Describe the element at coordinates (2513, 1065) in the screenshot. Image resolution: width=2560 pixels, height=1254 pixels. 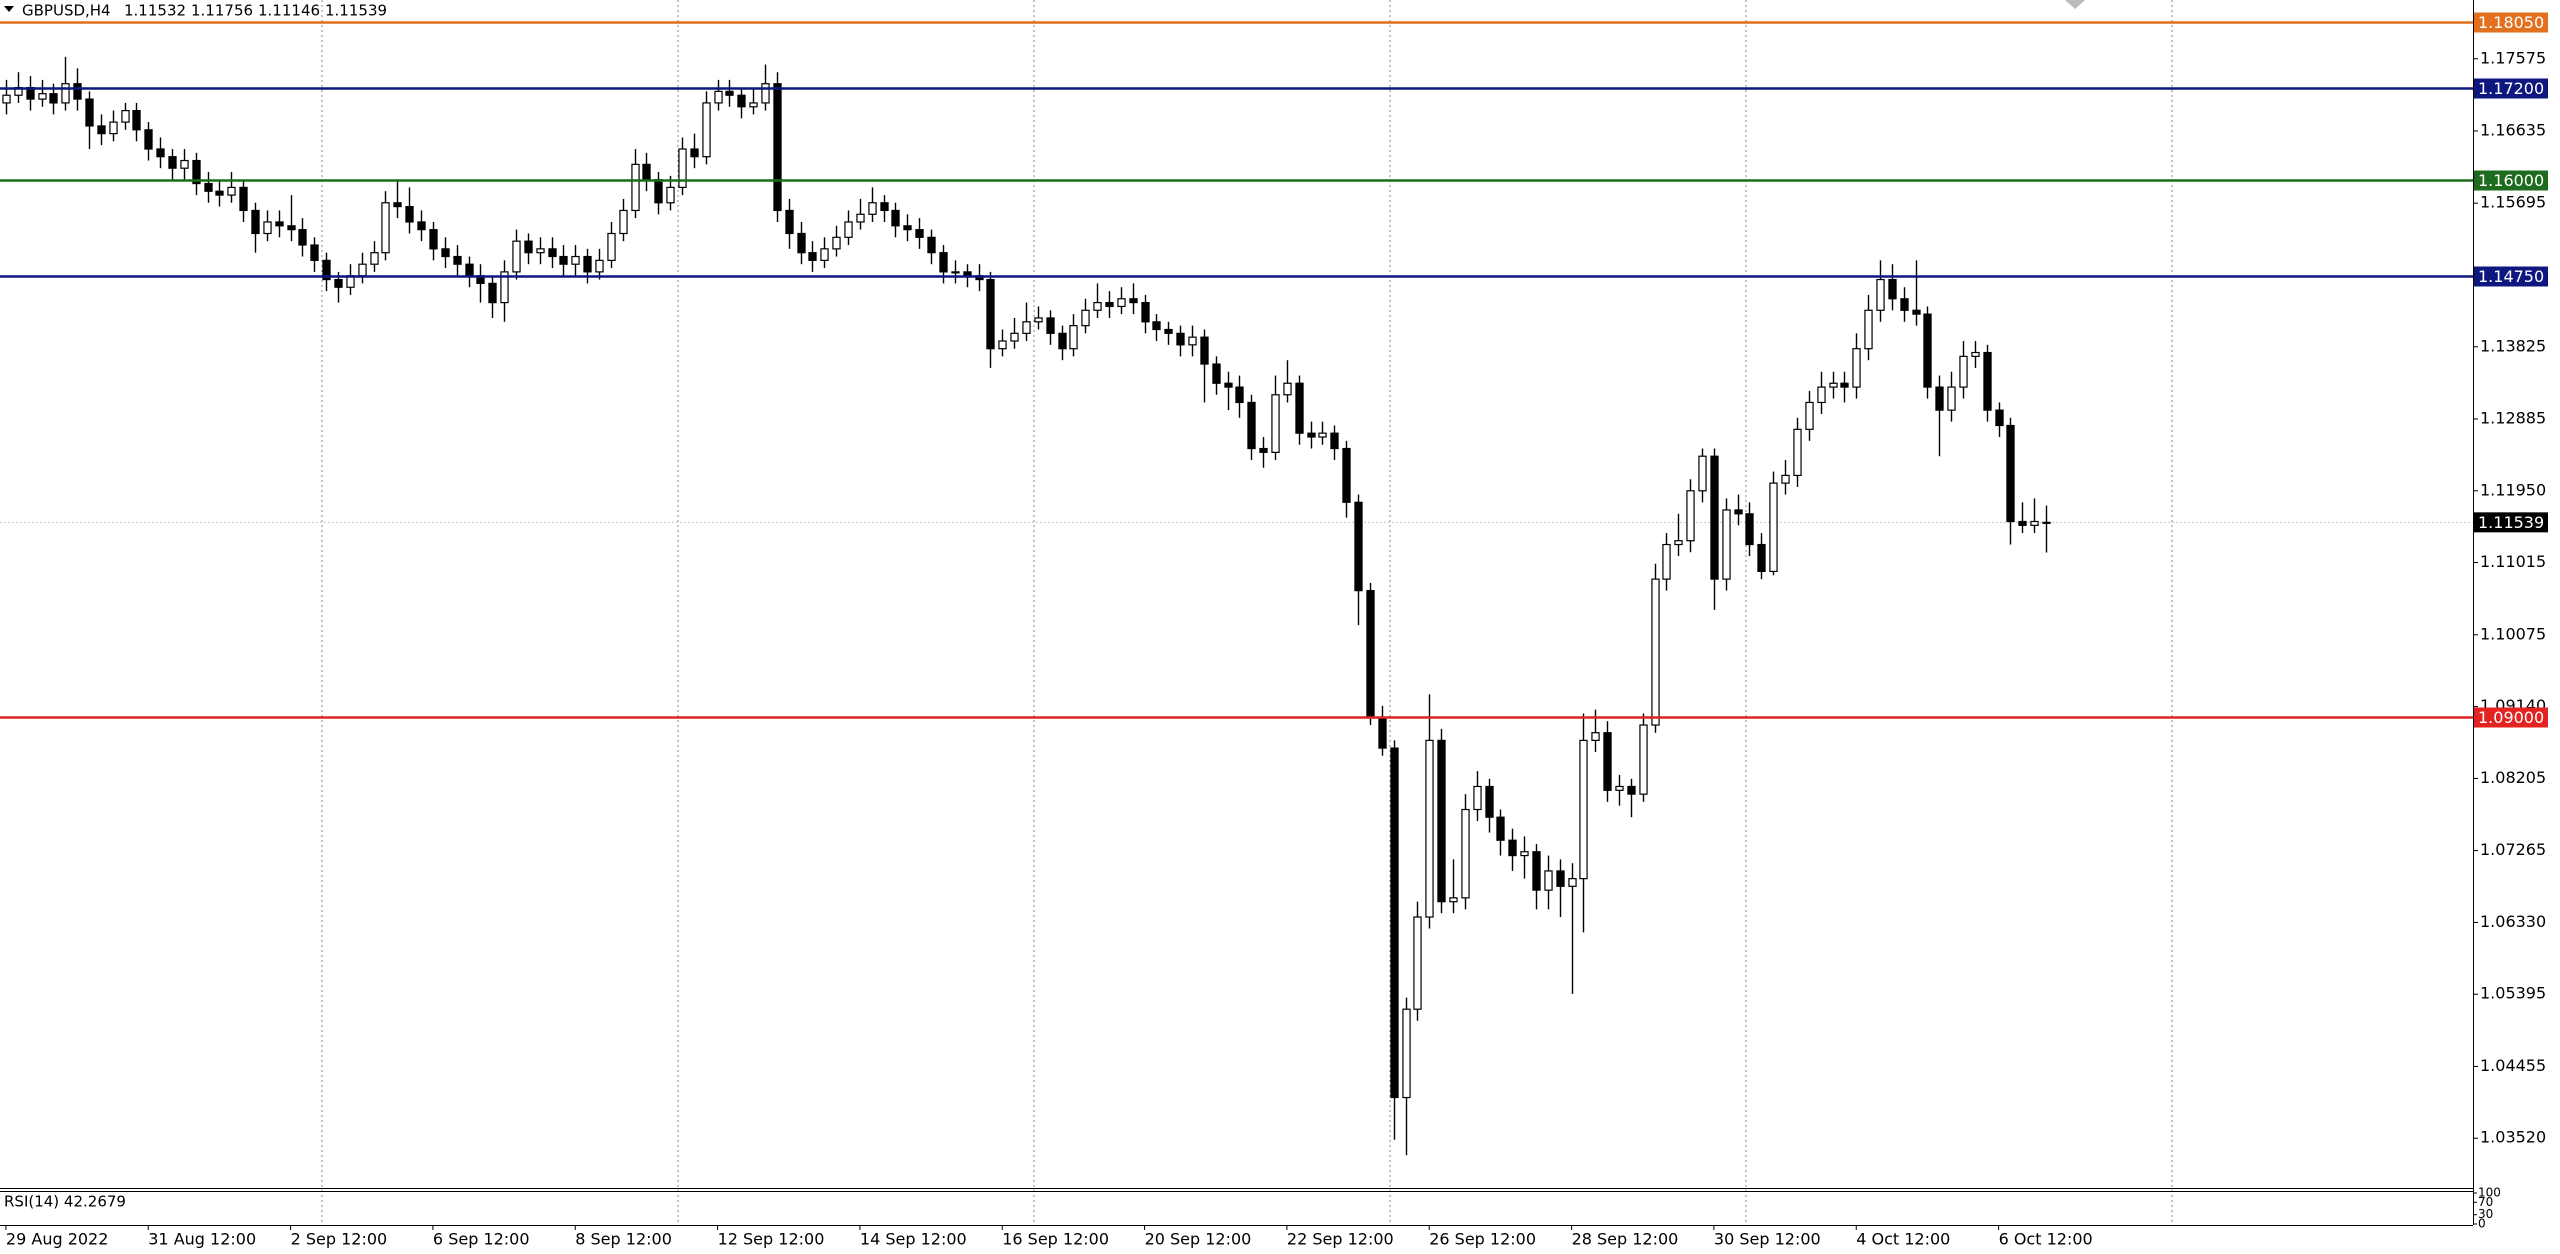
I see `y-tick-label: 1.04455` at that location.